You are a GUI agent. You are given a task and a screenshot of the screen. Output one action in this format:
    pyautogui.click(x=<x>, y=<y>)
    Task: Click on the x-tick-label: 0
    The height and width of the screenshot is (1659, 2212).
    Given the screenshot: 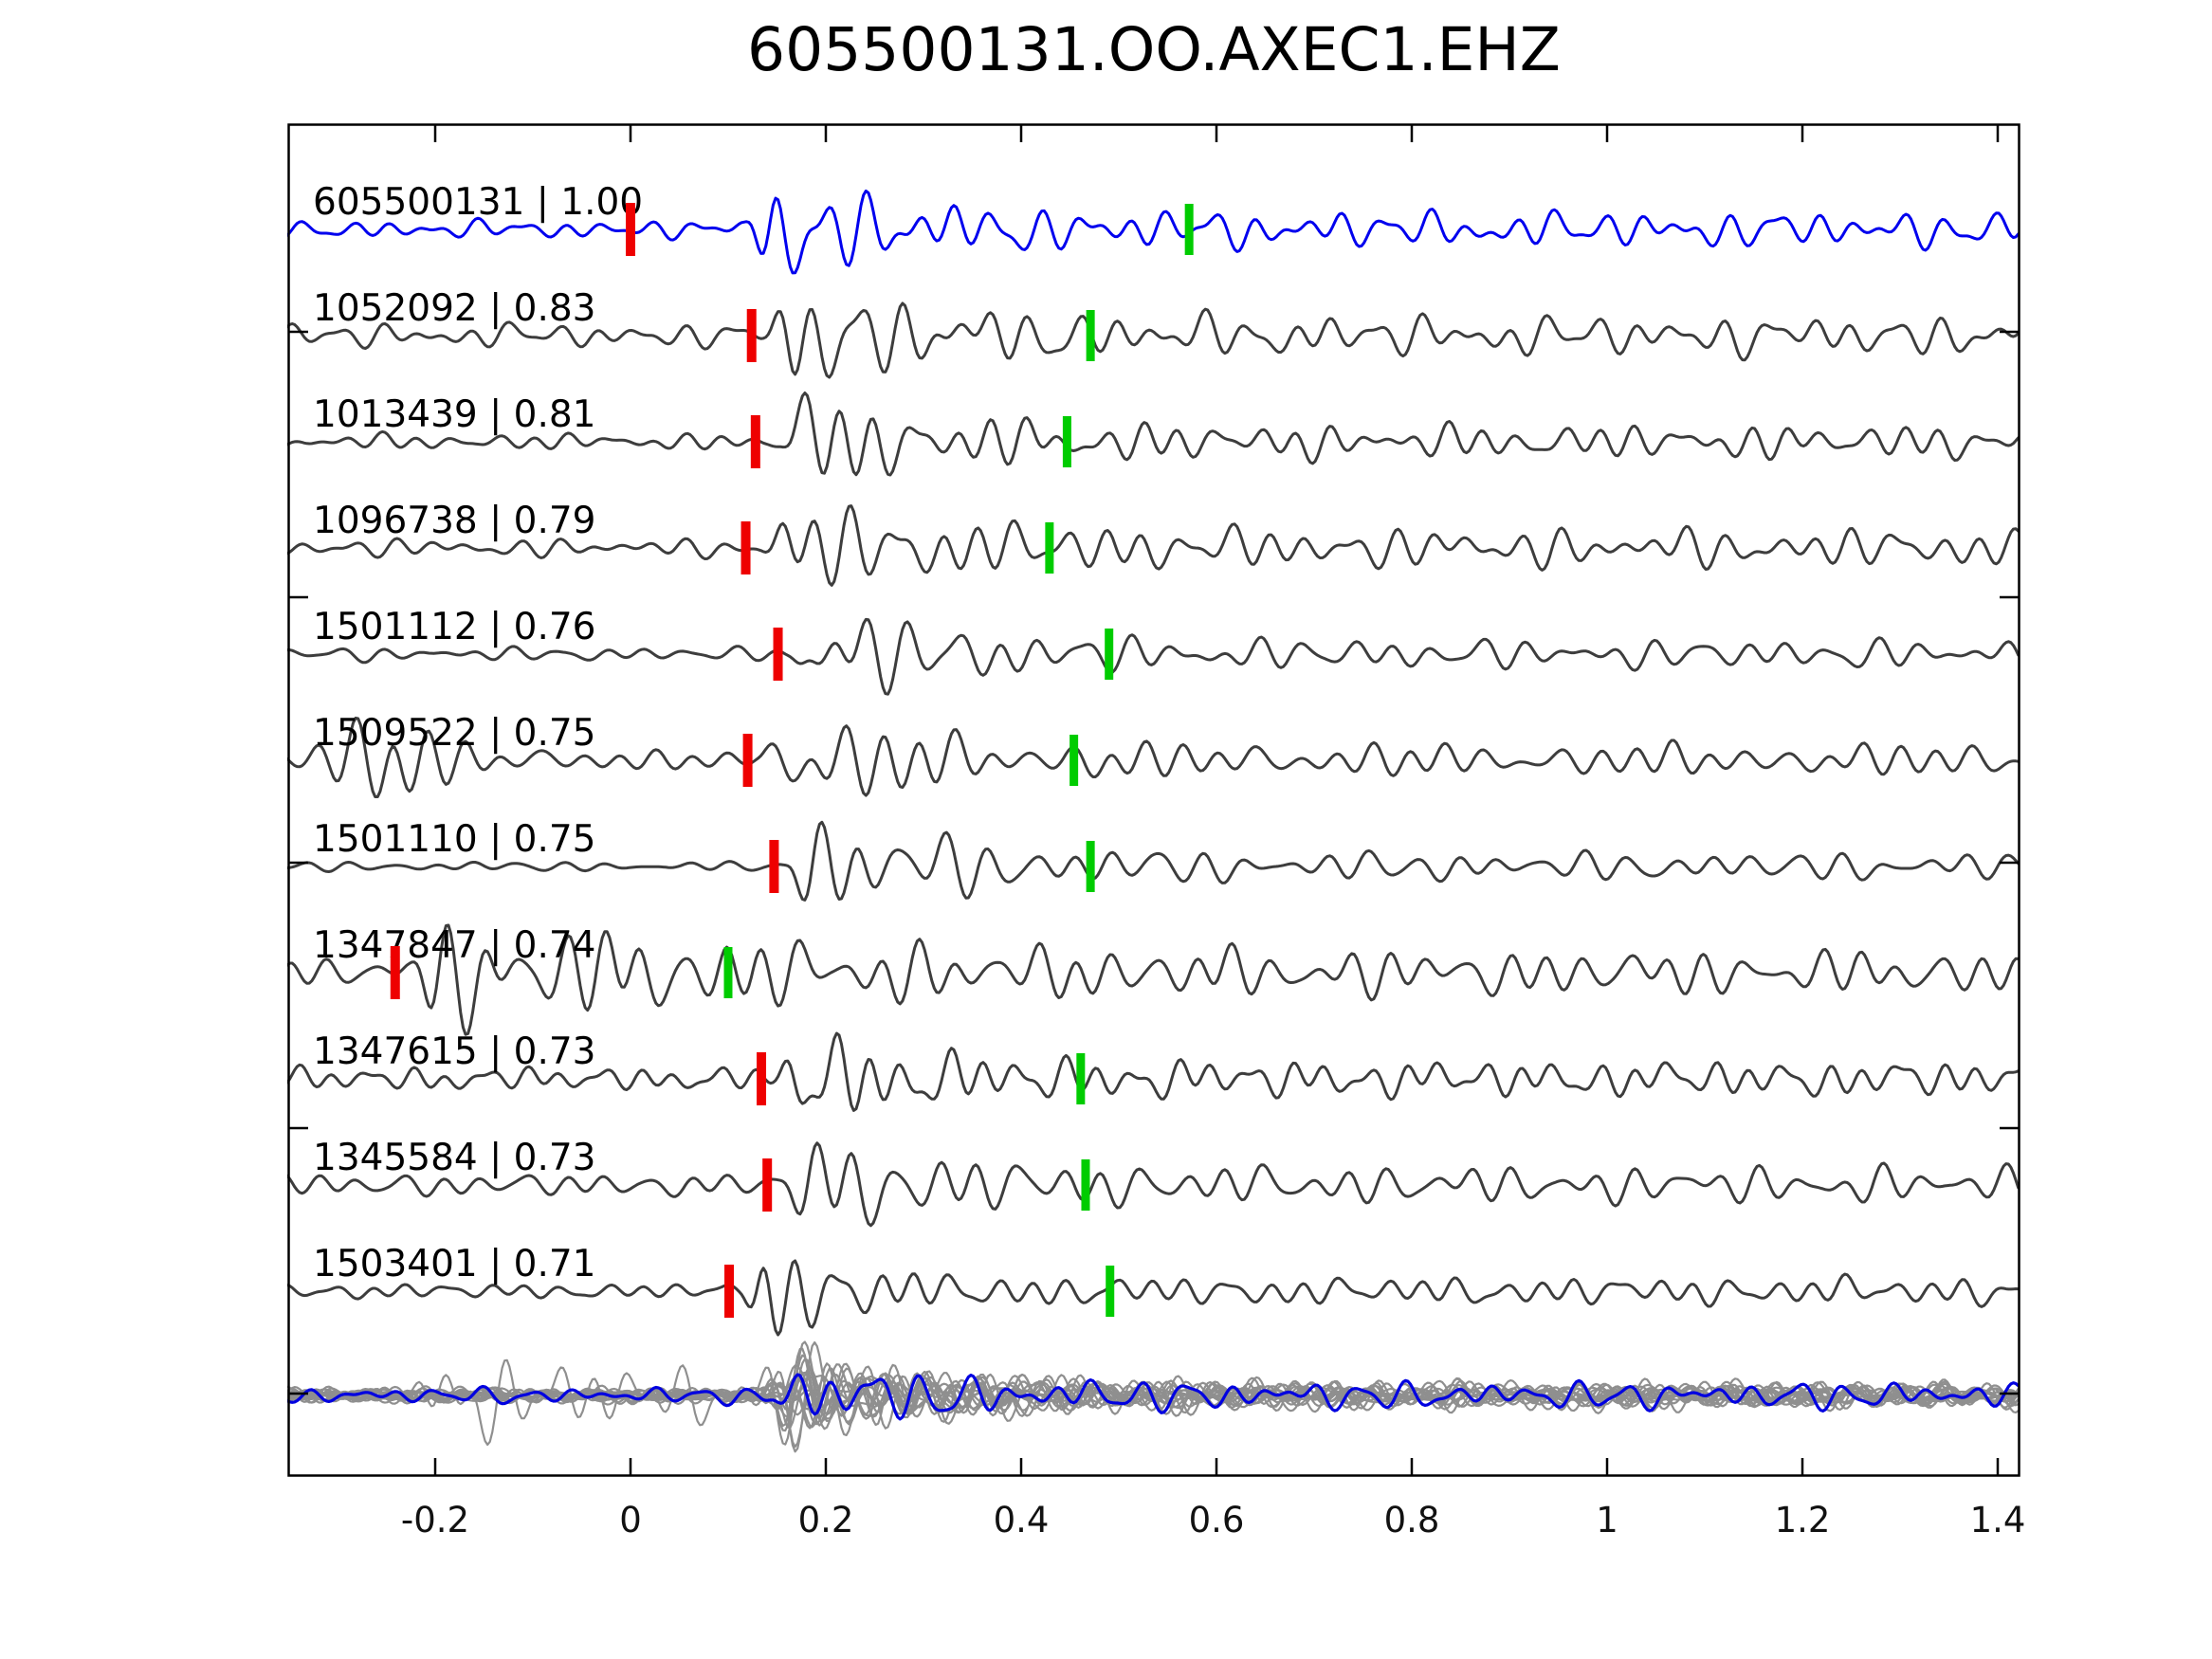 What is the action you would take?
    pyautogui.click(x=630, y=1520)
    